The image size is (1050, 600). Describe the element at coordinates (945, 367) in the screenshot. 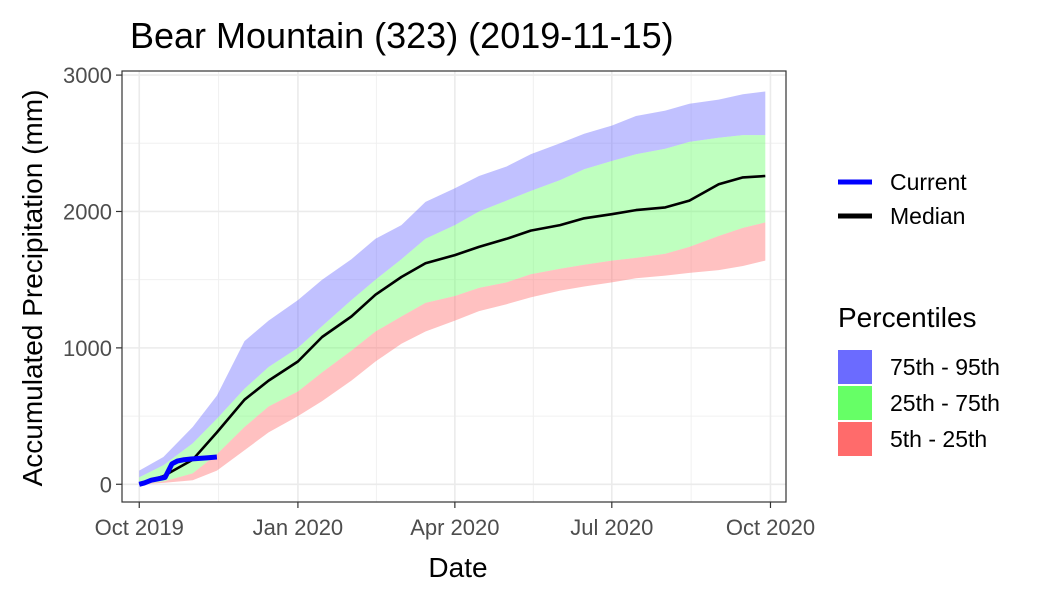

I see `legend-label-75-95: 75th - 95th` at that location.